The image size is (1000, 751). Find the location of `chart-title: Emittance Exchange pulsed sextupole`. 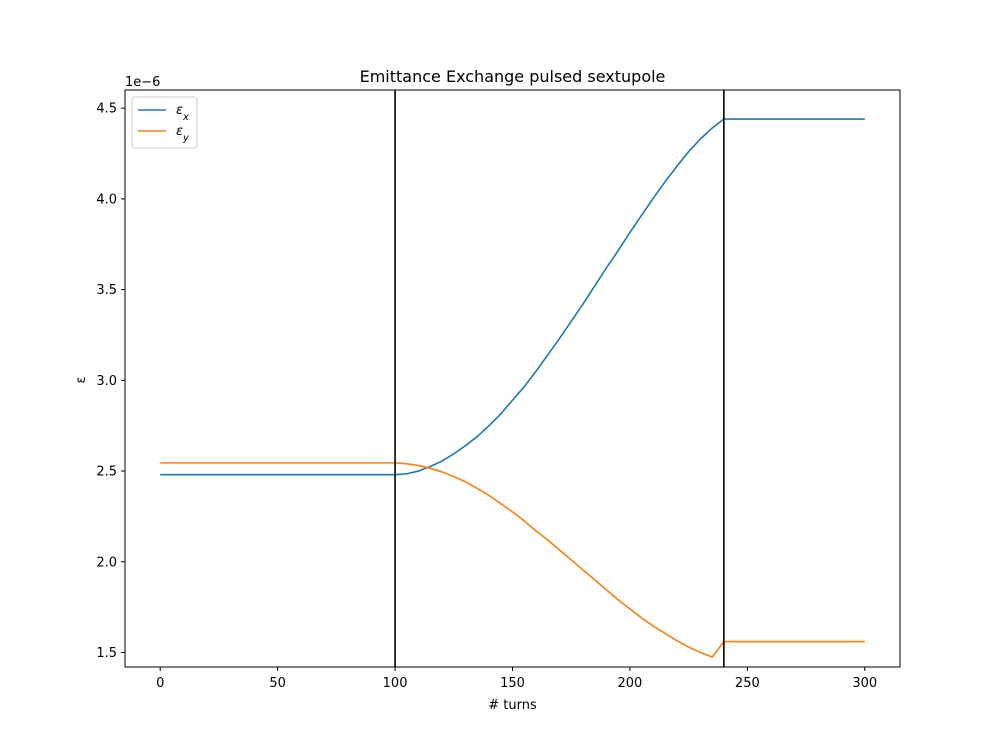

chart-title: Emittance Exchange pulsed sextupole is located at coordinates (513, 76).